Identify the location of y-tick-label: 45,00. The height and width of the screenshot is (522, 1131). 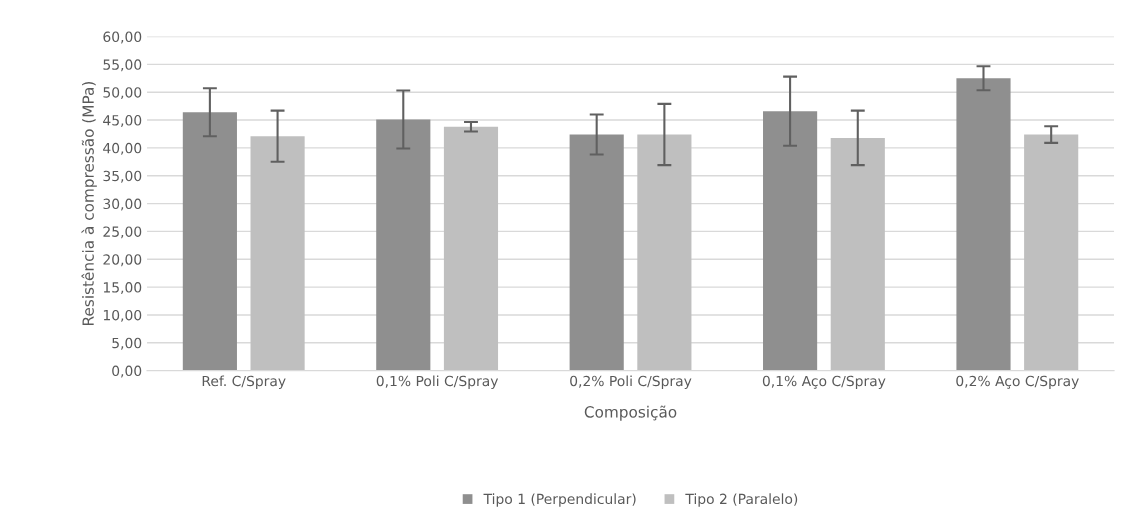
(122, 121).